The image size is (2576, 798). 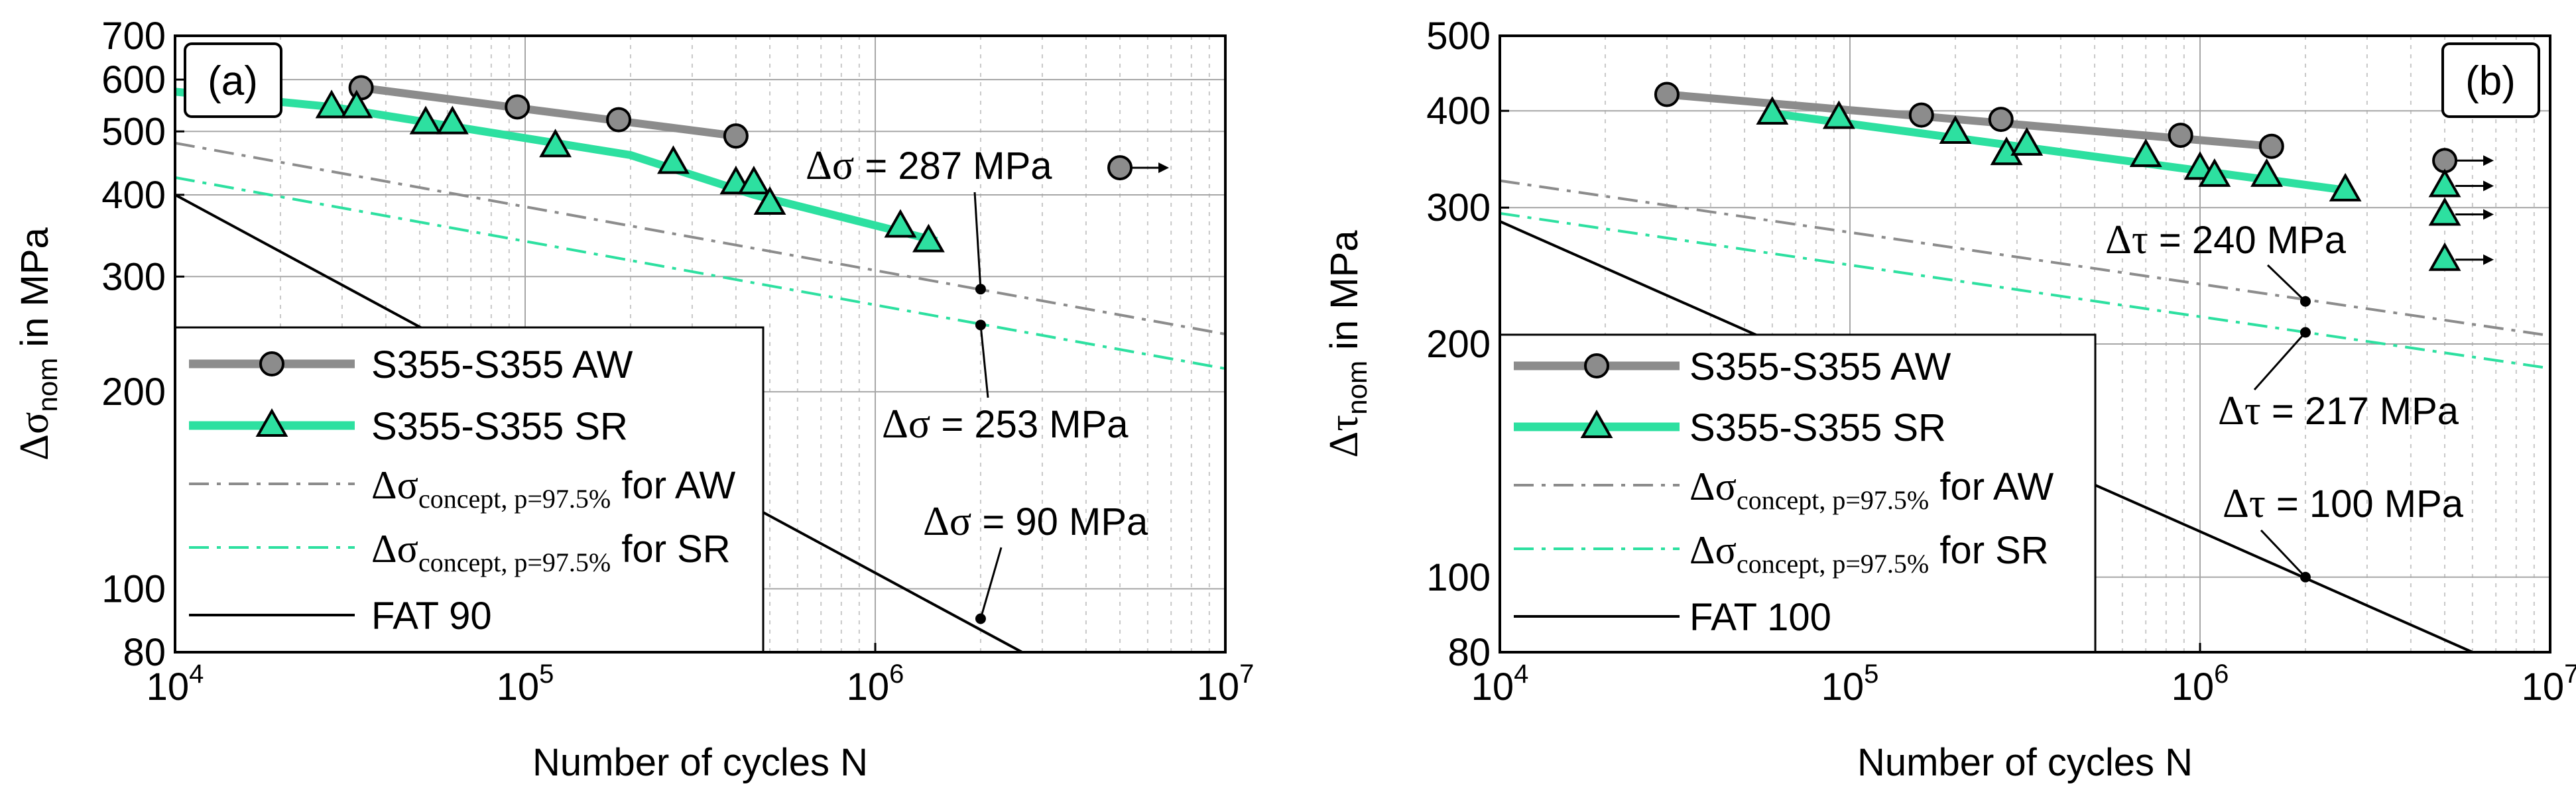 What do you see at coordinates (551, 552) in the screenshot?
I see `legend-concept-sr-label: Δσconcept, p=97.5% for SR` at bounding box center [551, 552].